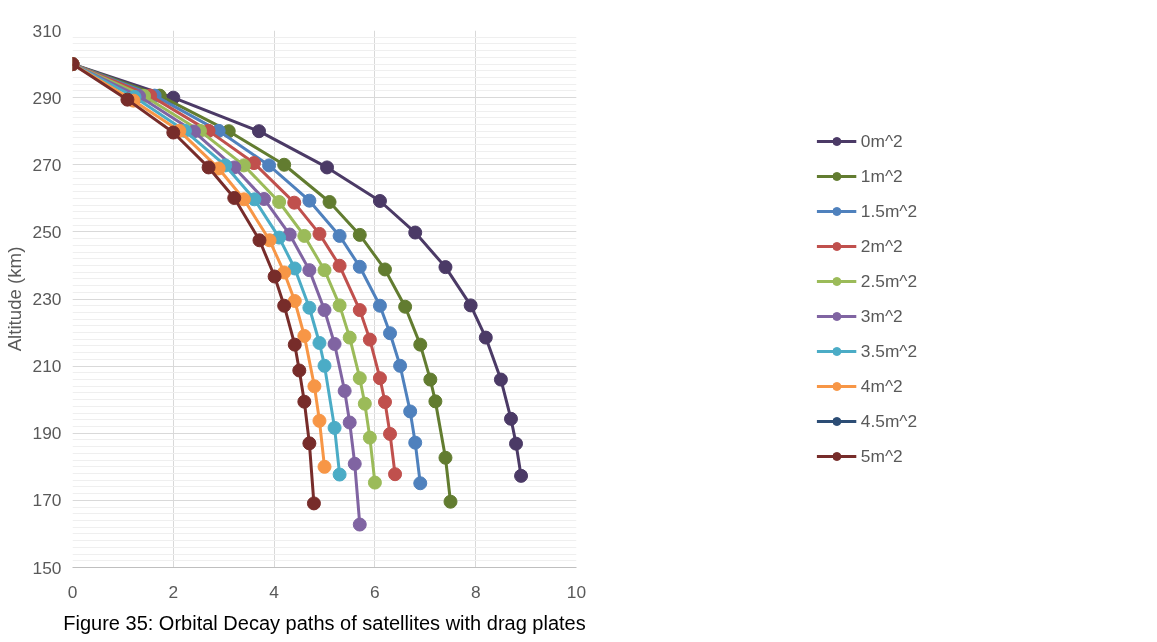 The image size is (1157, 642). I want to click on x-tick-label: 2, so click(173, 591).